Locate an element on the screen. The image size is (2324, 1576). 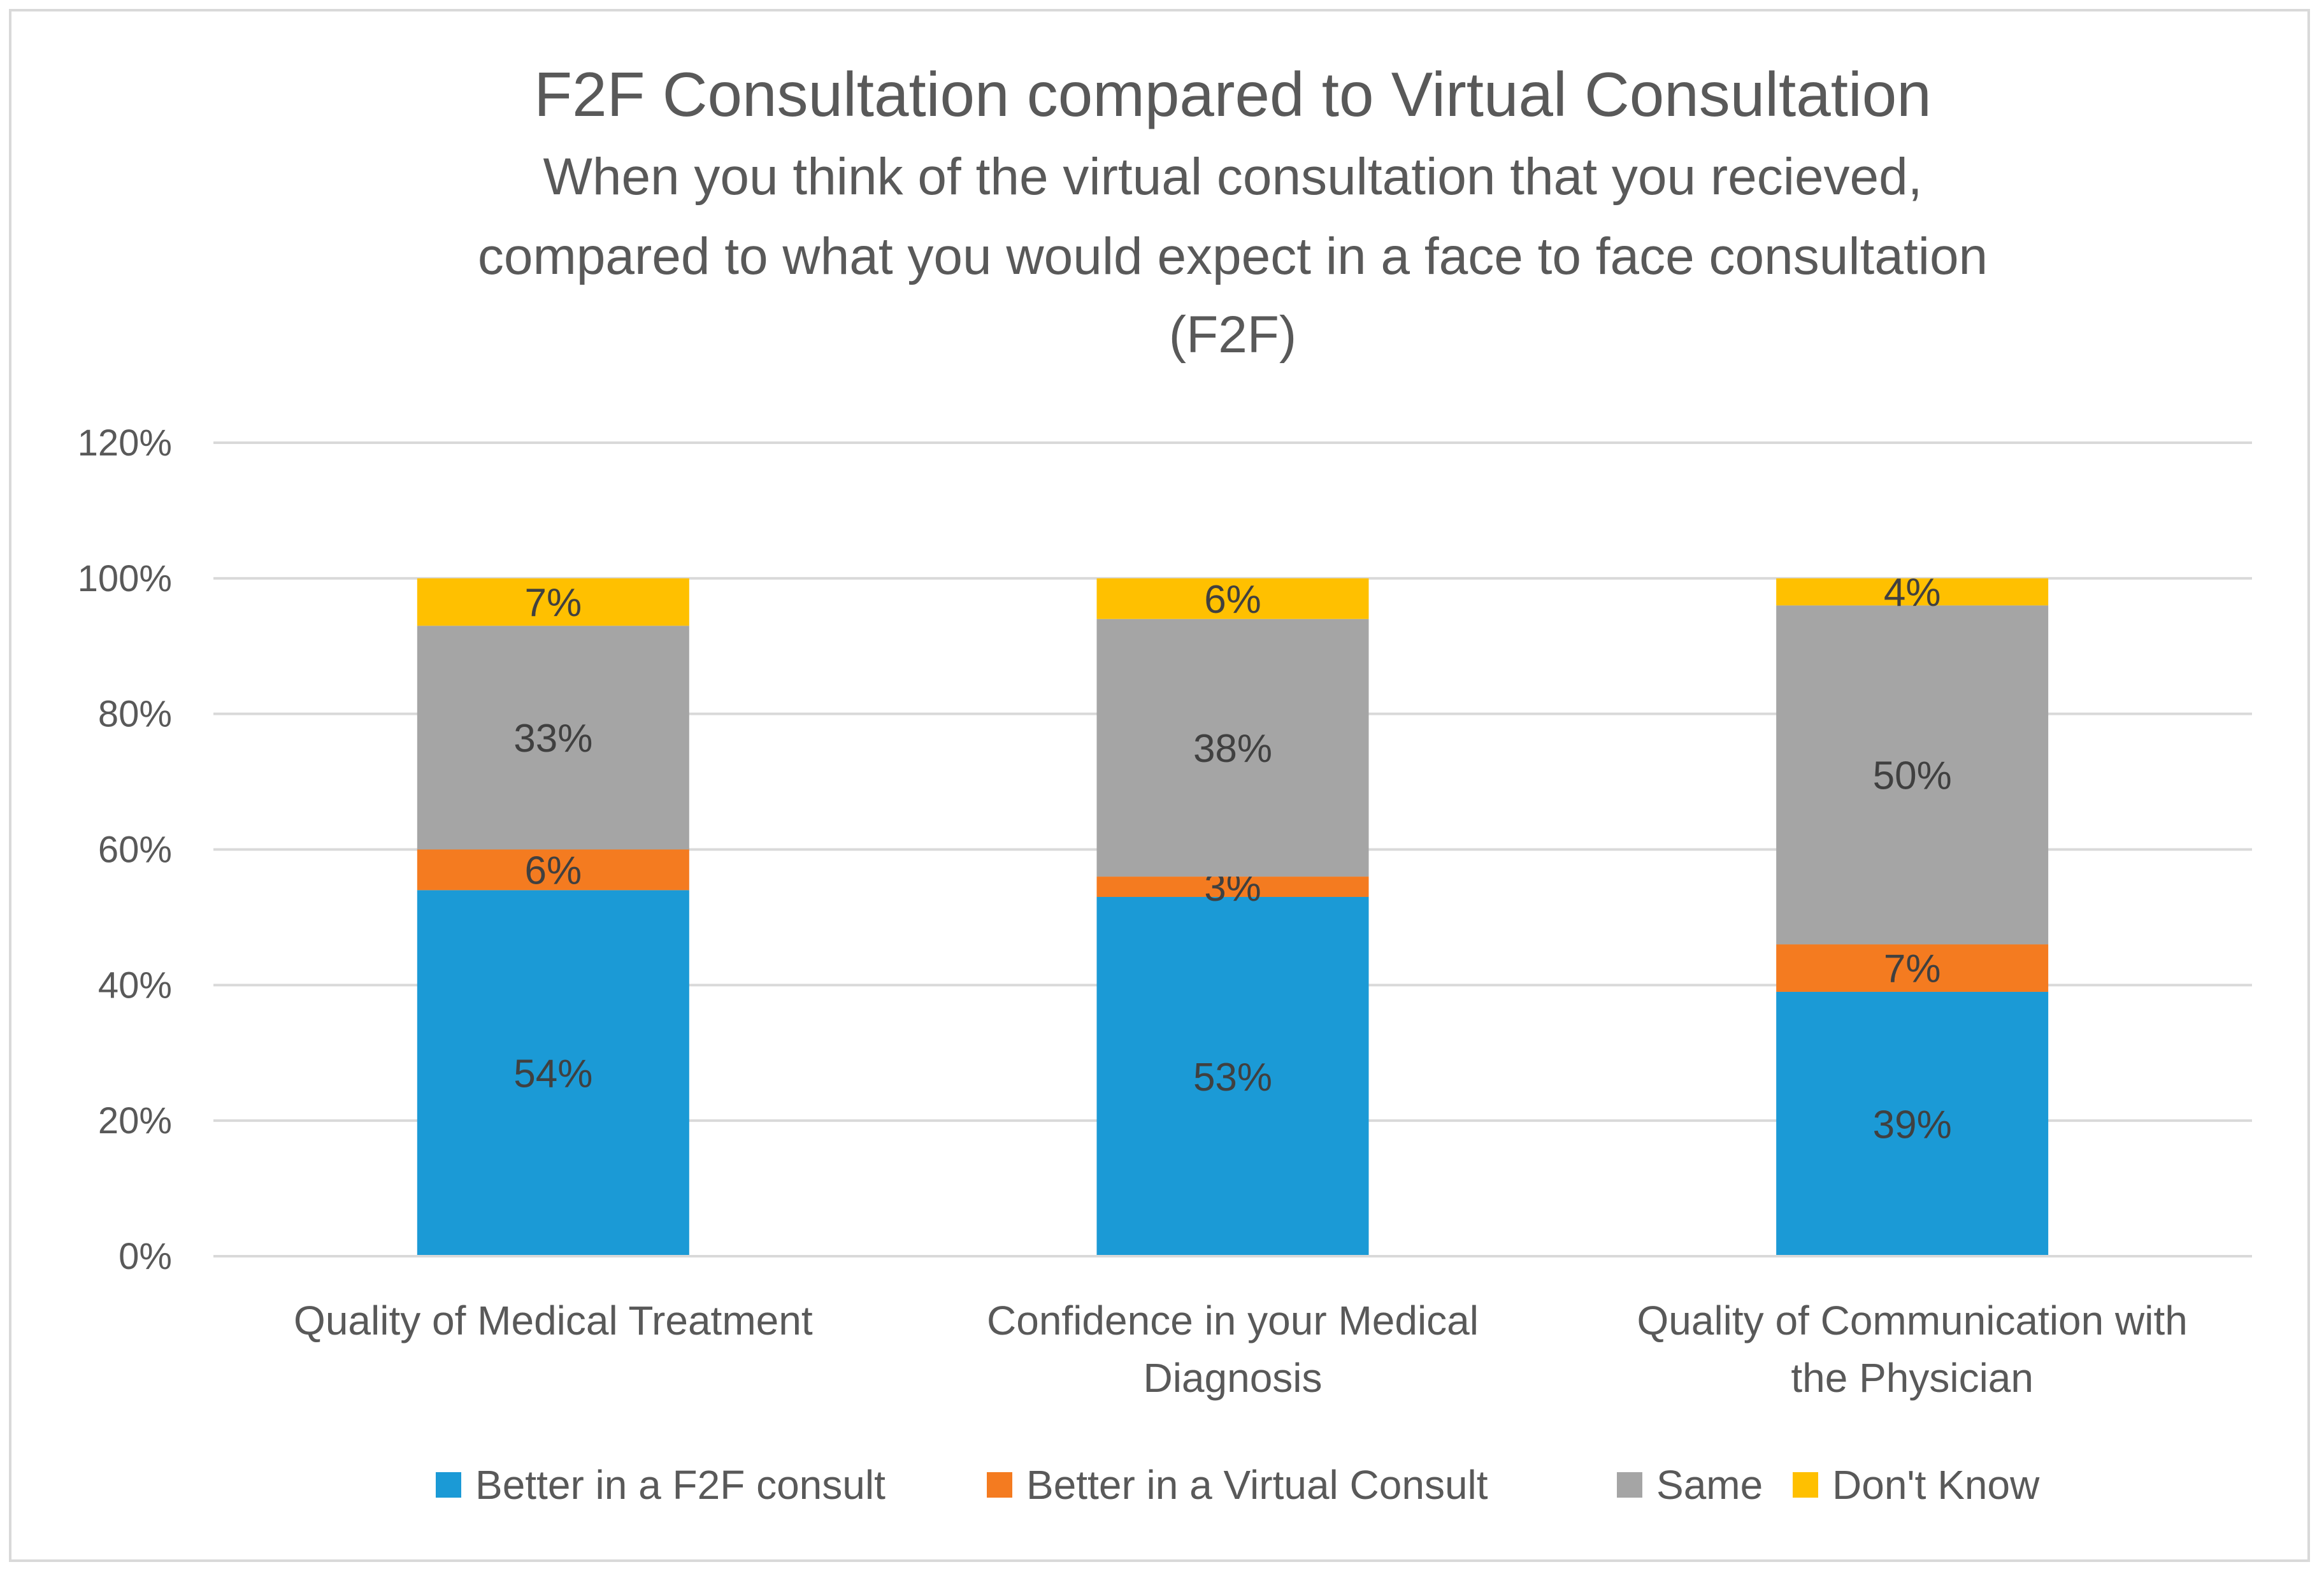
y-axis: 0% 20% 40% 60% 80% 100% 120% is located at coordinates (125, 849).